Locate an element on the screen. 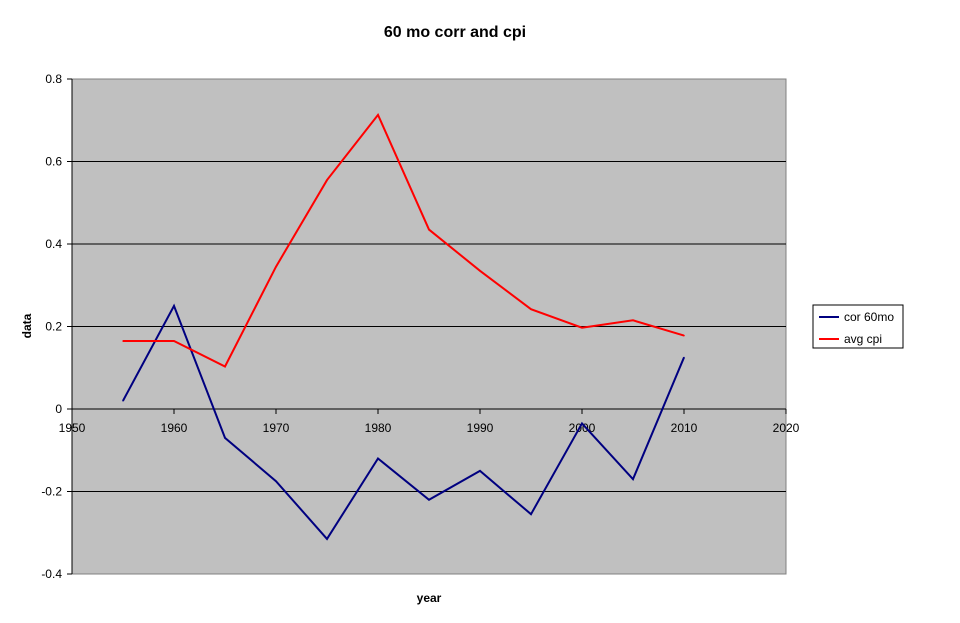  legend-box is located at coordinates (858, 326).